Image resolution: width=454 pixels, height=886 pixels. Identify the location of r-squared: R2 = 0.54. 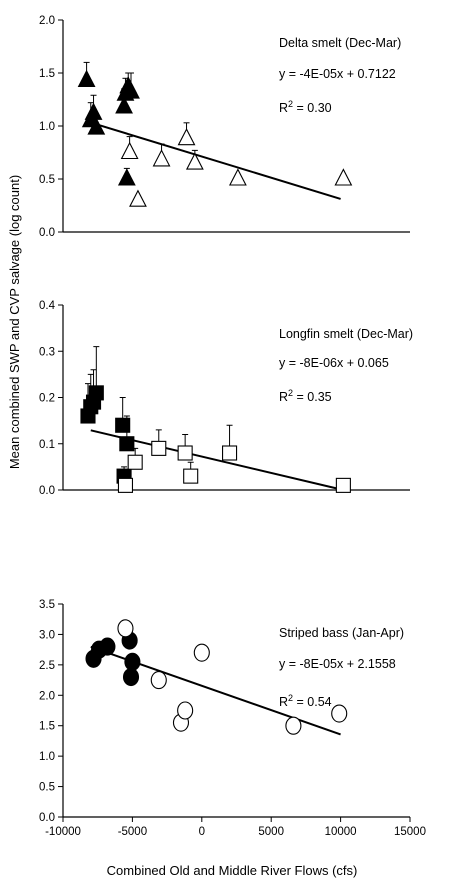
(305, 701).